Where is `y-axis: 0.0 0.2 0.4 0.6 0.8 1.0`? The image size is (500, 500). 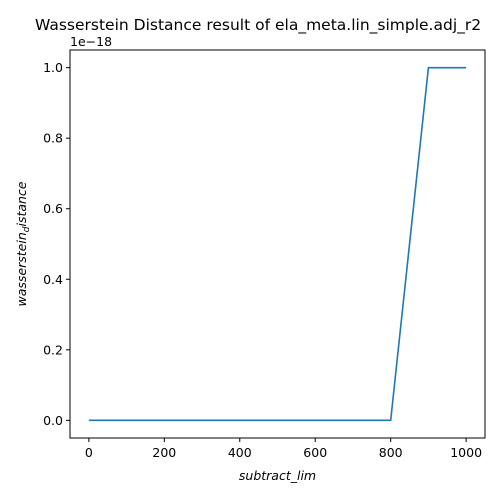 y-axis: 0.0 0.2 0.4 0.6 0.8 1.0 is located at coordinates (56, 244).